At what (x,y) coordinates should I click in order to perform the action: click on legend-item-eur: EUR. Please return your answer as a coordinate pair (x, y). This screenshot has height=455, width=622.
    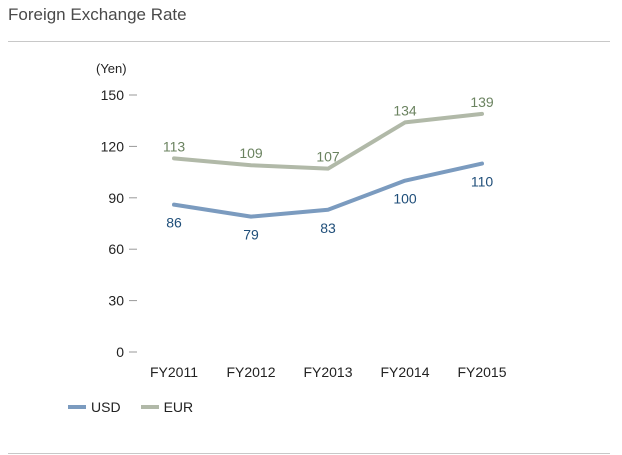
    Looking at the image, I should click on (167, 407).